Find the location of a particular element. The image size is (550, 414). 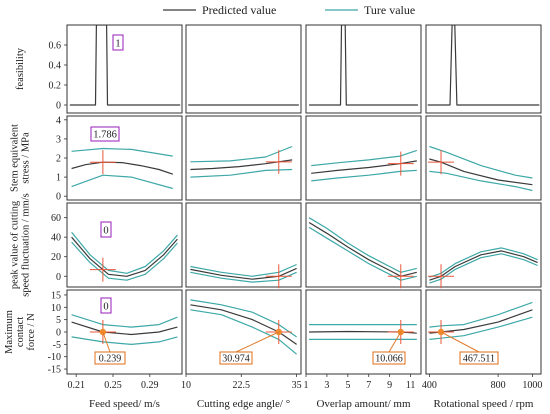

y-axis-label-line: feasibility is located at coordinates (20, 68).